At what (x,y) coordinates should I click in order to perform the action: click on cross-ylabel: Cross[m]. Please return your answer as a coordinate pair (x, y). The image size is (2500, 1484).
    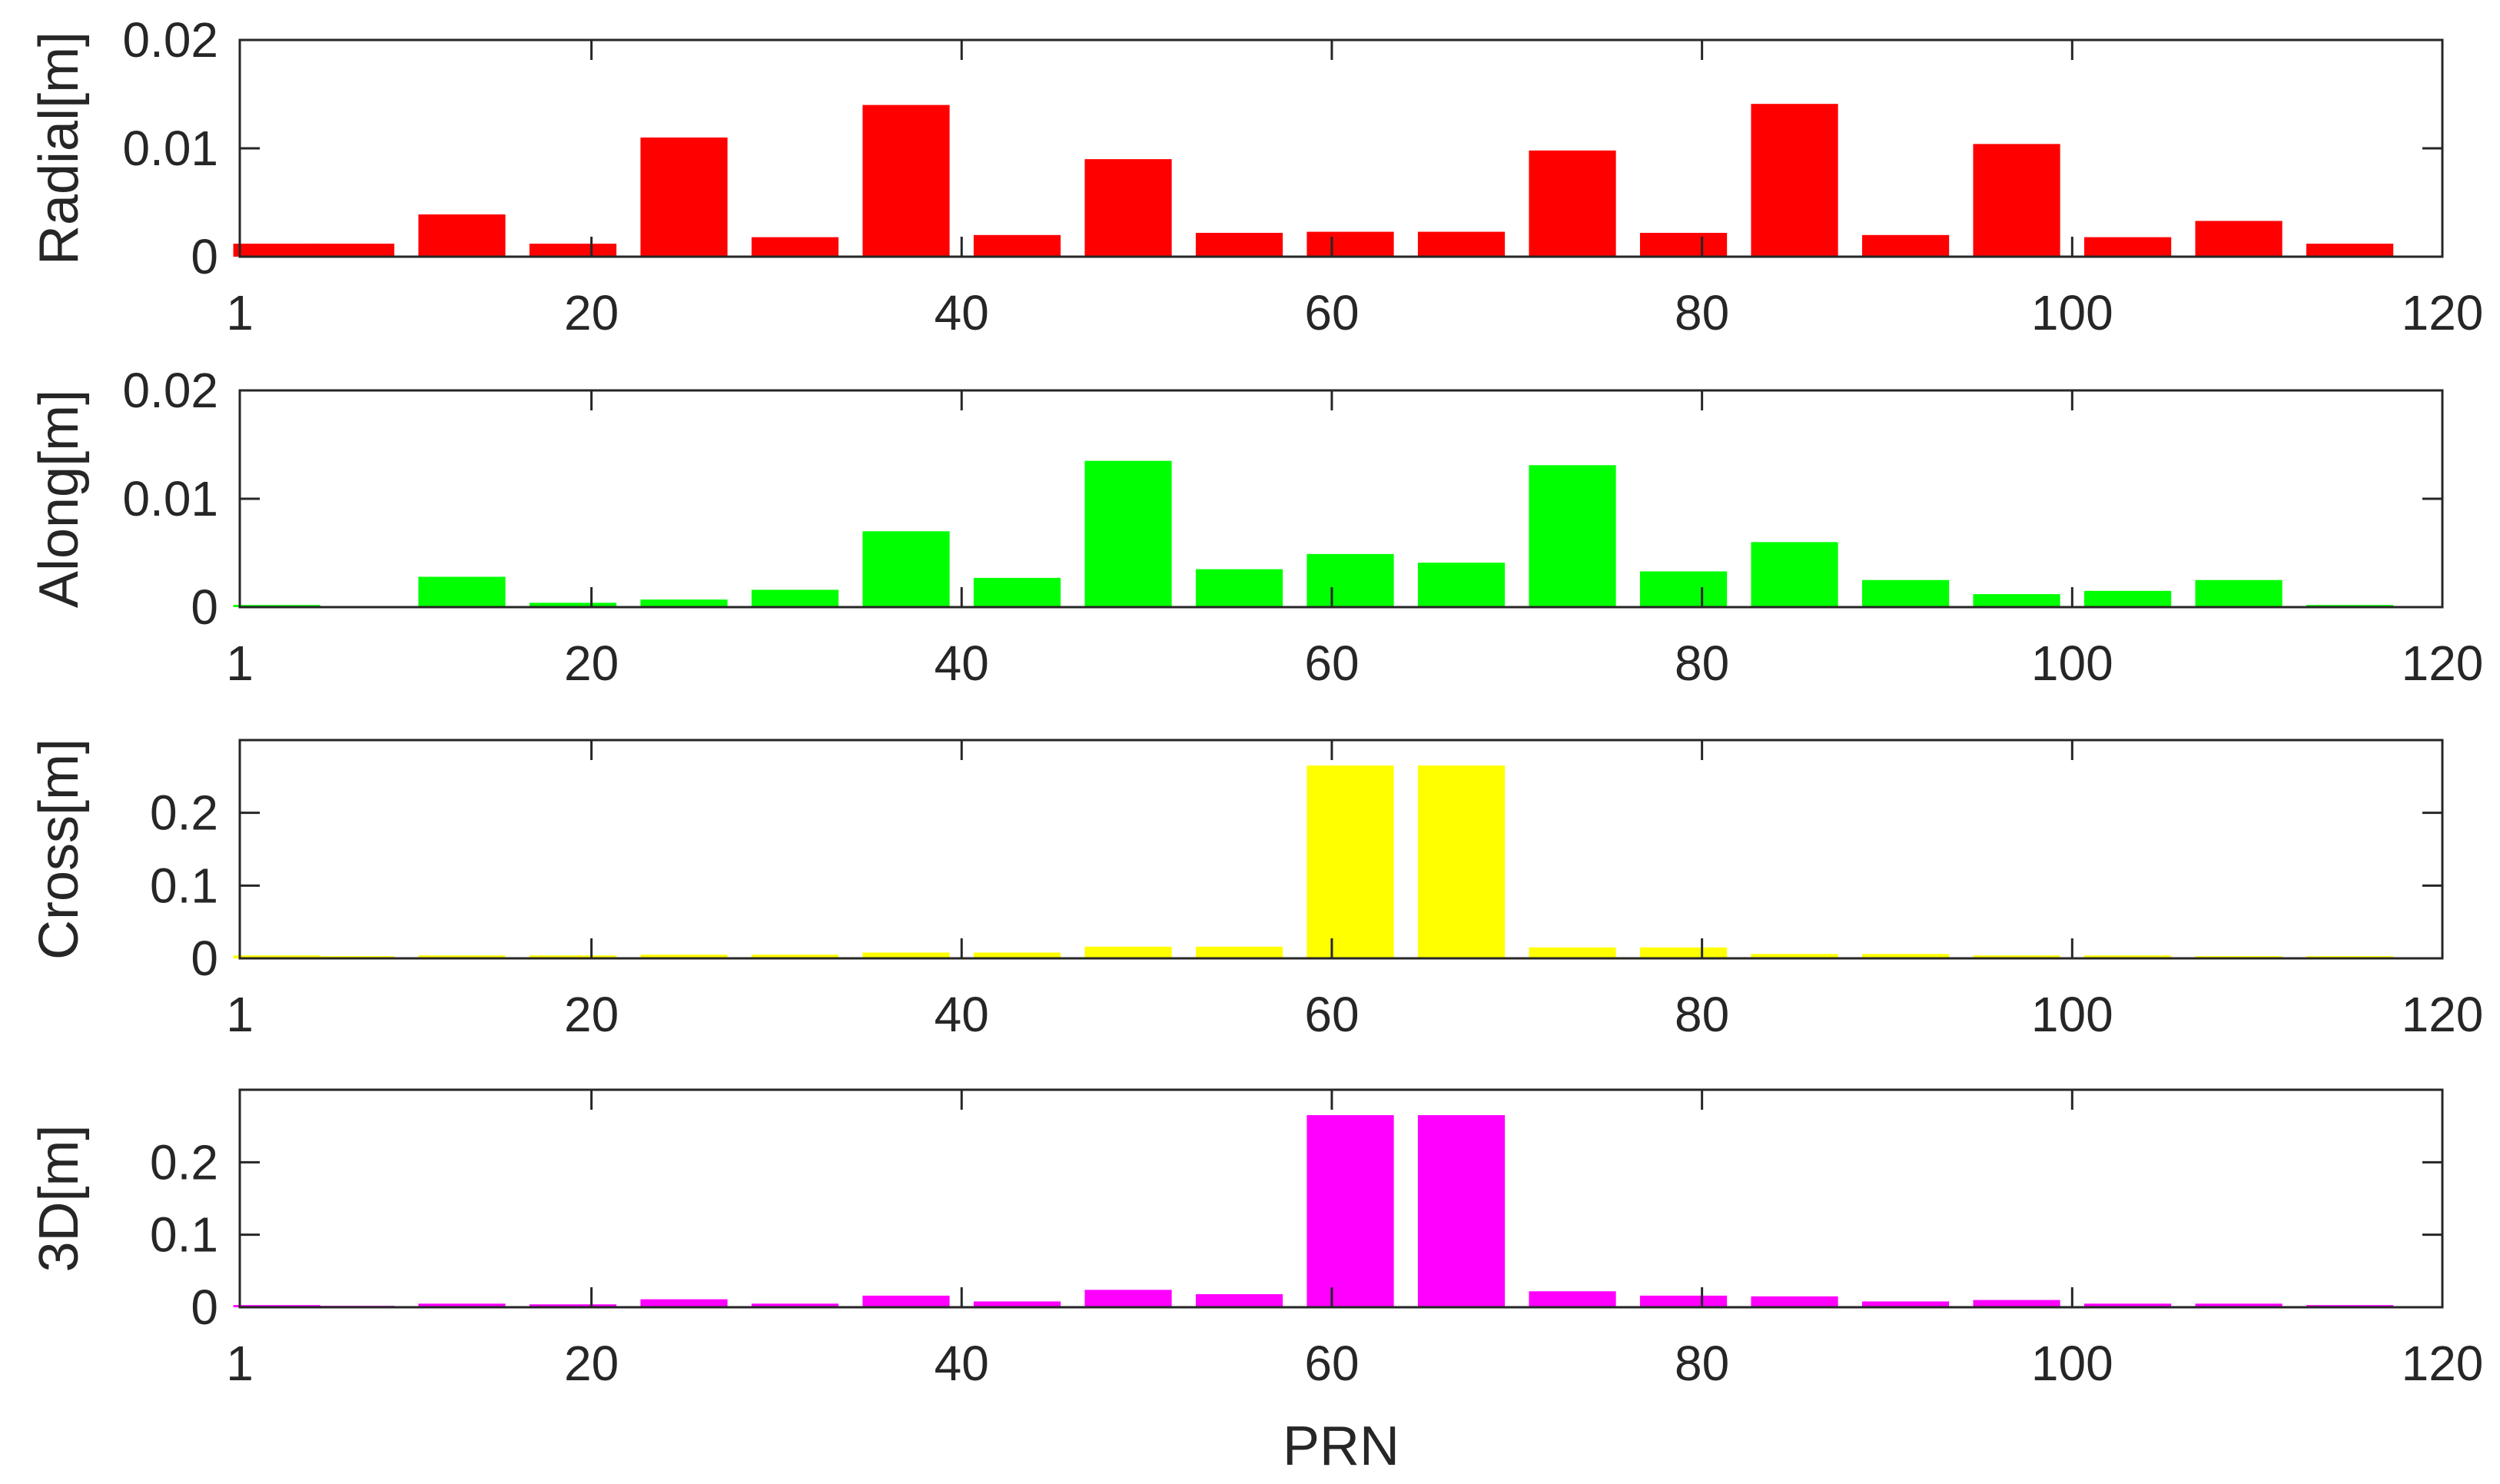
    Looking at the image, I should click on (59, 849).